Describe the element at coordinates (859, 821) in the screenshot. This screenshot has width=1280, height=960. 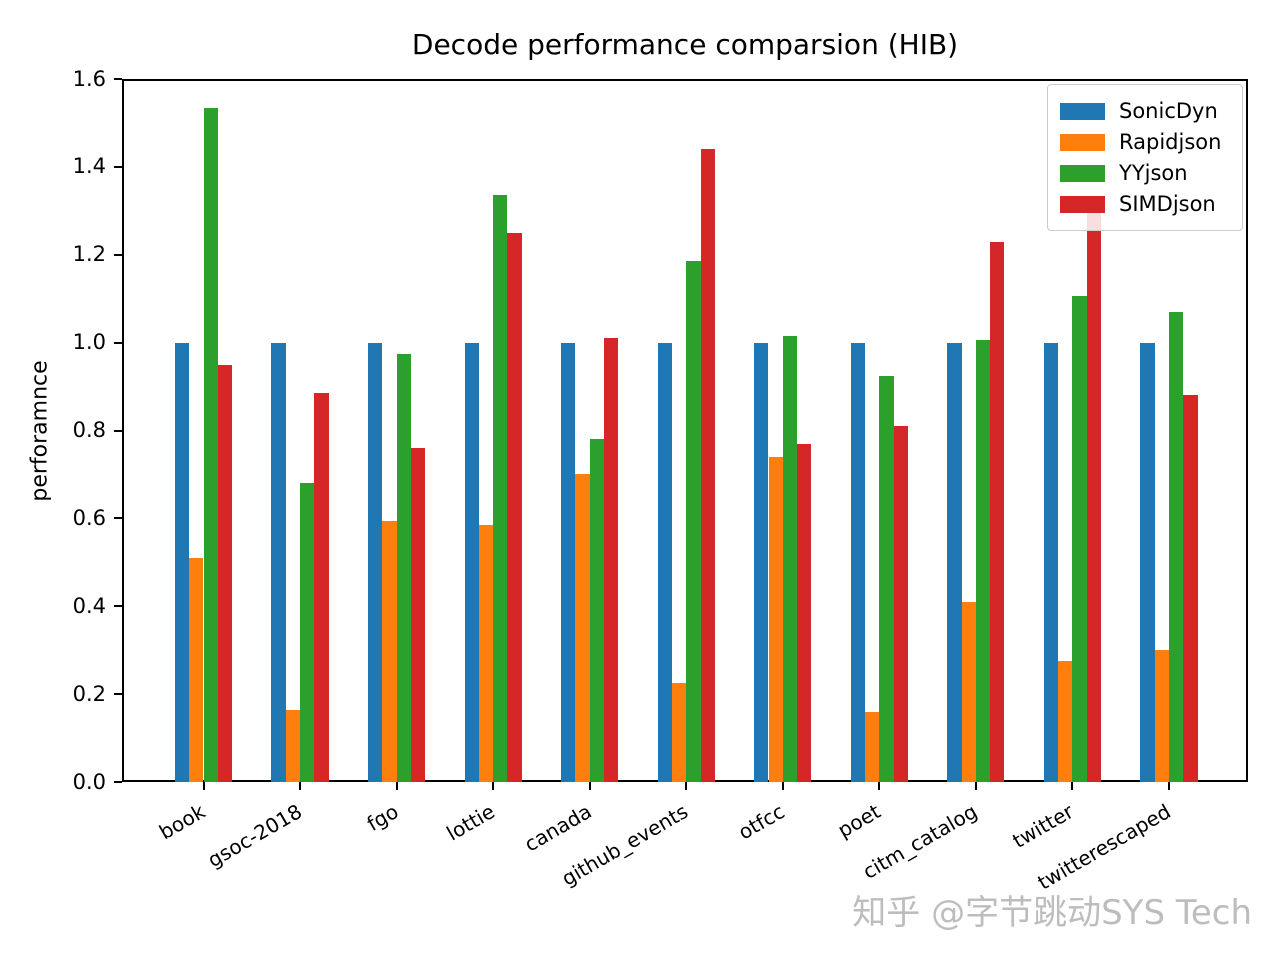
I see `x-tick-label-poet: poet` at that location.